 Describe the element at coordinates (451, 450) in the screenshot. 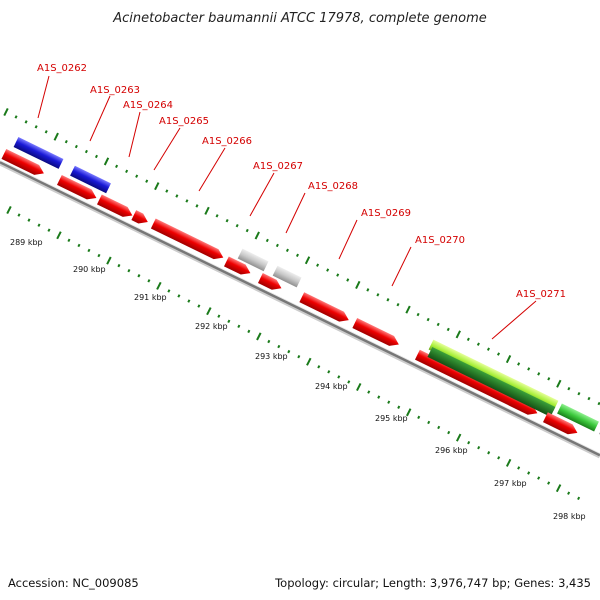

I see `scale-label: 296 kbp` at that location.